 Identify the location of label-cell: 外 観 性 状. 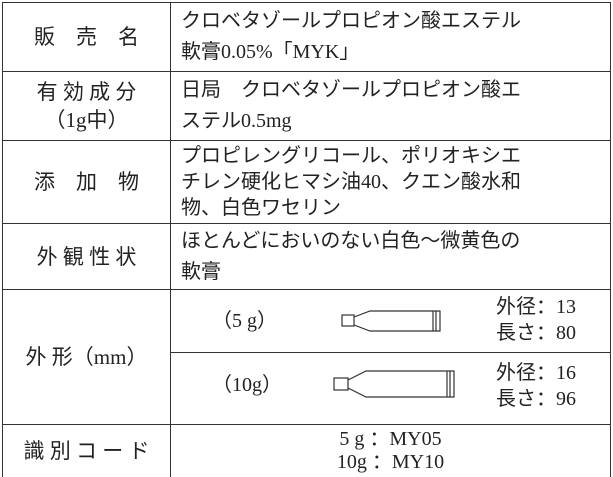
(86, 256).